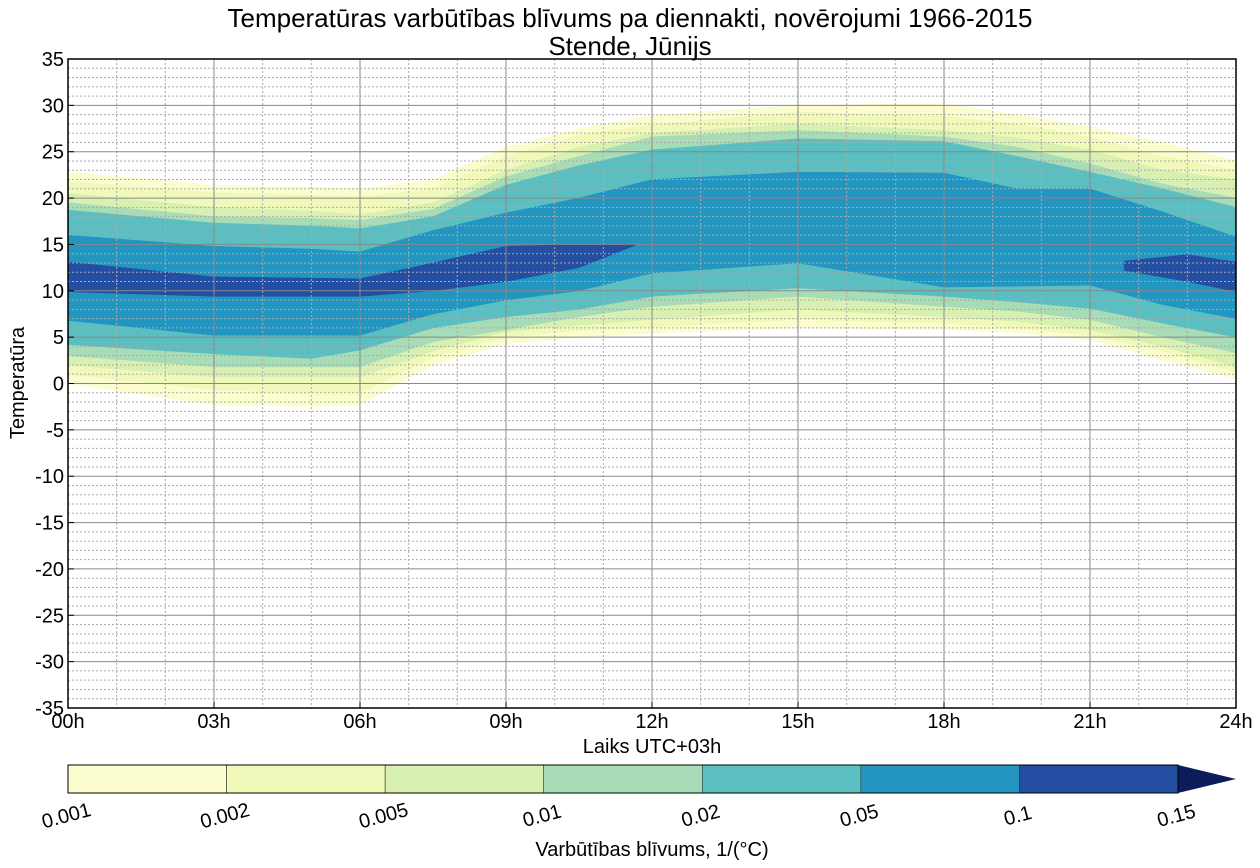 The width and height of the screenshot is (1260, 868). I want to click on x-tick-label: 15h, so click(797, 722).